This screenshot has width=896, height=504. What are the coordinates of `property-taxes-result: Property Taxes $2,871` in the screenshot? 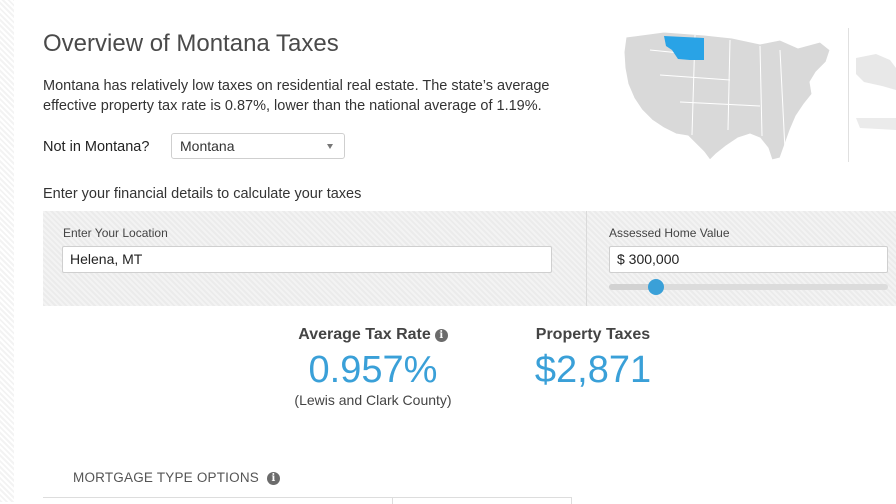 It's located at (593, 359).